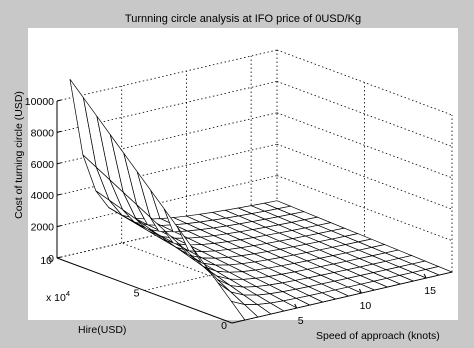  What do you see at coordinates (137, 294) in the screenshot?
I see `y-tick-label: 5` at bounding box center [137, 294].